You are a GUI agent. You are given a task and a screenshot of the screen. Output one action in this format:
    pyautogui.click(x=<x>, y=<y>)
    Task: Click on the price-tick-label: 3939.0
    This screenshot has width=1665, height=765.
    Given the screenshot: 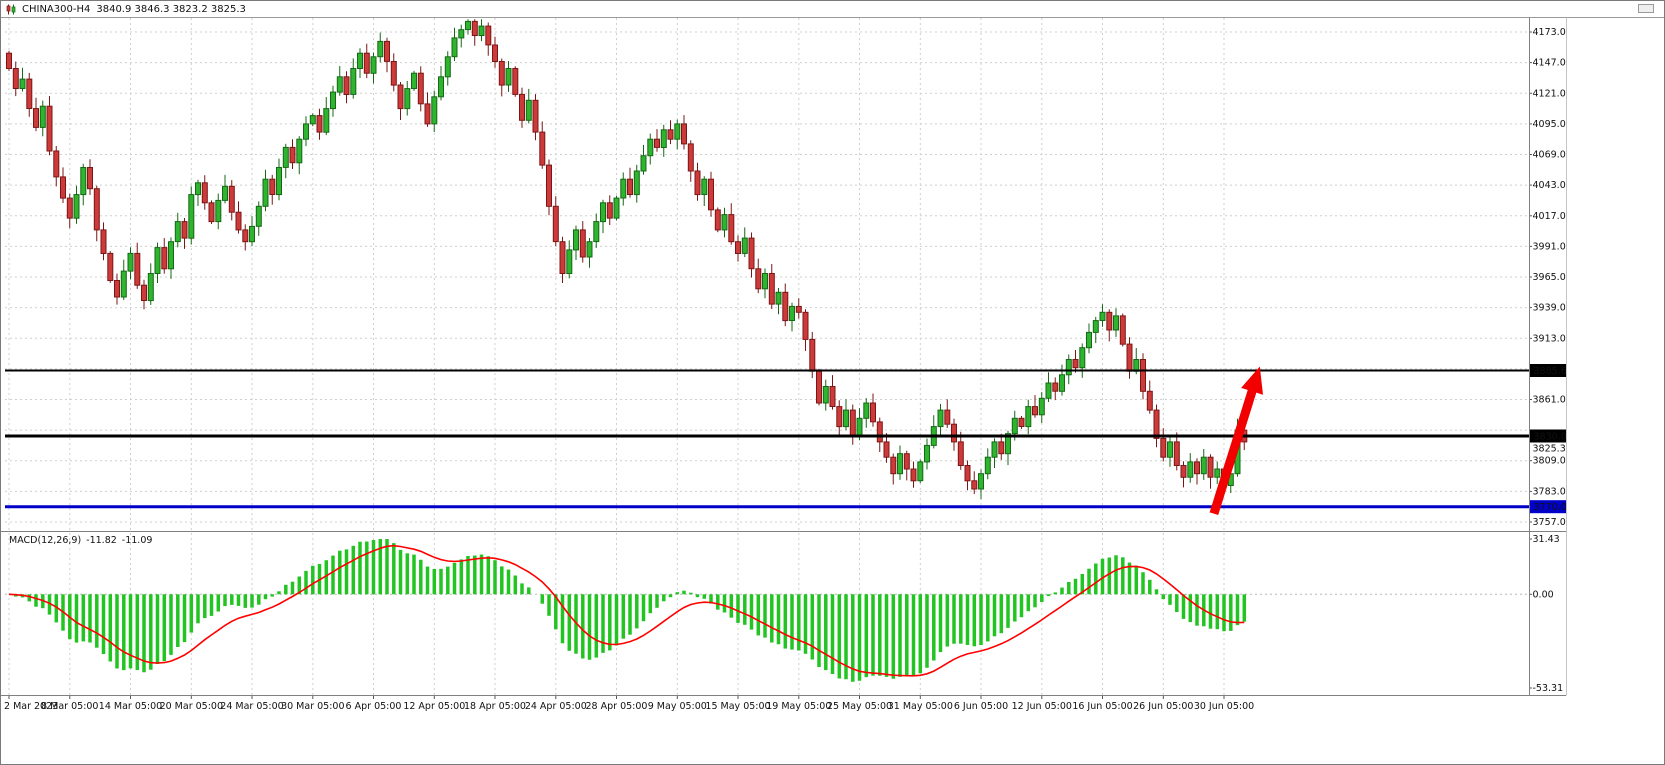 What is the action you would take?
    pyautogui.click(x=1549, y=308)
    